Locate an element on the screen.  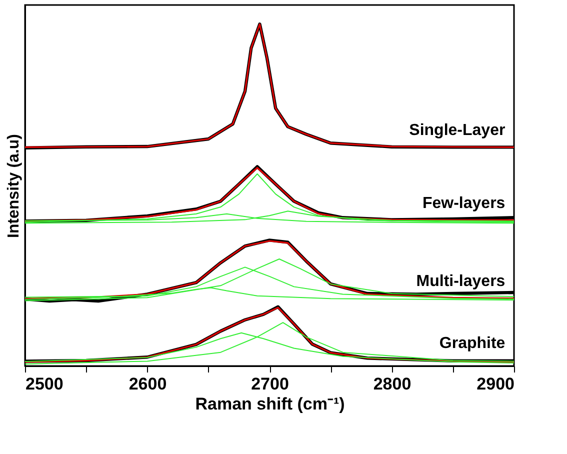
y-axis-title: Intensity (a.u) is located at coordinates (14, 186).